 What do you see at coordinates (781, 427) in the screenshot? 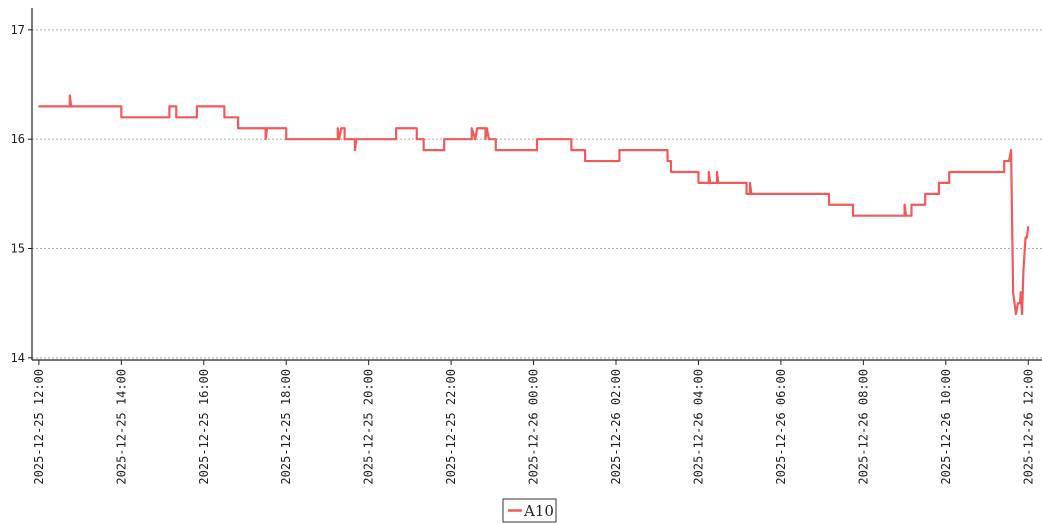
I see `x-tick-label-9: 2025-12-26 06:00` at bounding box center [781, 427].